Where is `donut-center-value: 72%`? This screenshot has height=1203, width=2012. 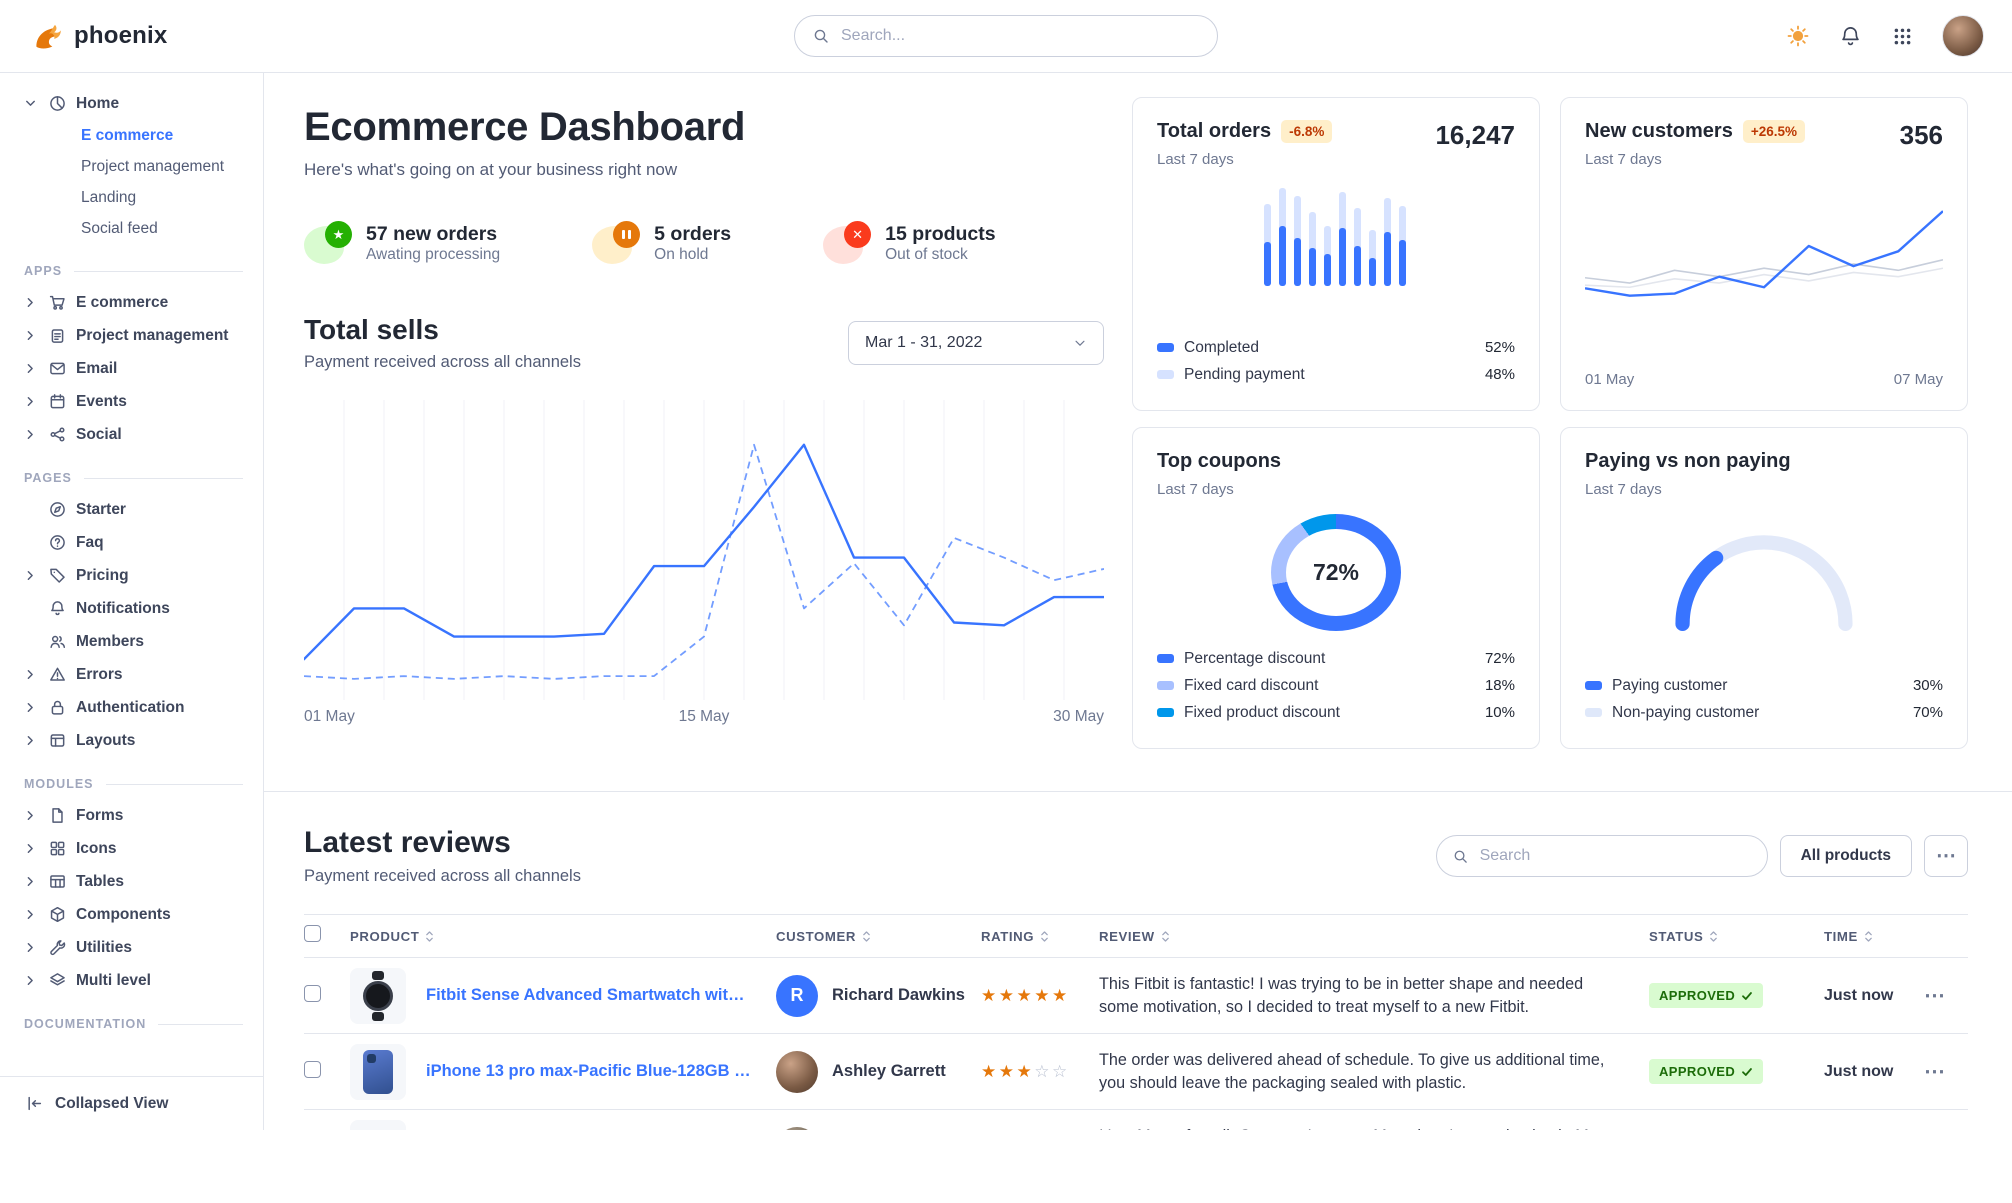 donut-center-value: 72% is located at coordinates (1336, 572).